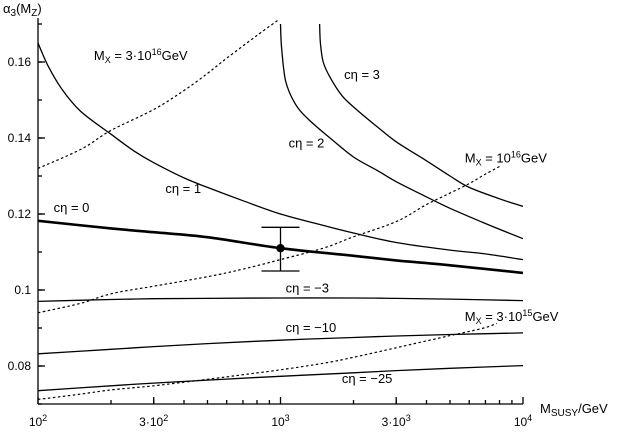 This screenshot has width=629, height=436. I want to click on series-label-9: MX = 1016GeV, so click(506, 159).